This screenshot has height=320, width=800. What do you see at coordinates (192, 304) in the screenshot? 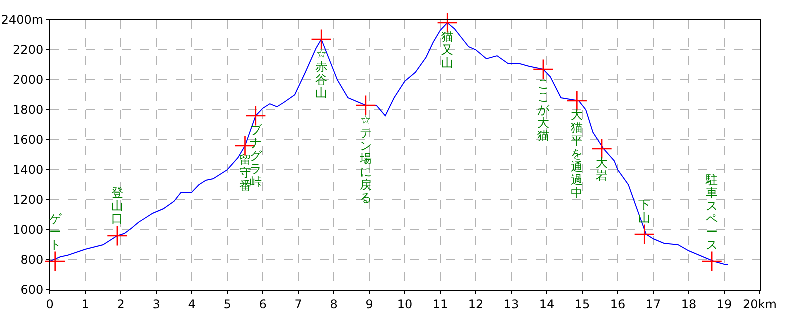
I see `x-tick-label: 4` at bounding box center [192, 304].